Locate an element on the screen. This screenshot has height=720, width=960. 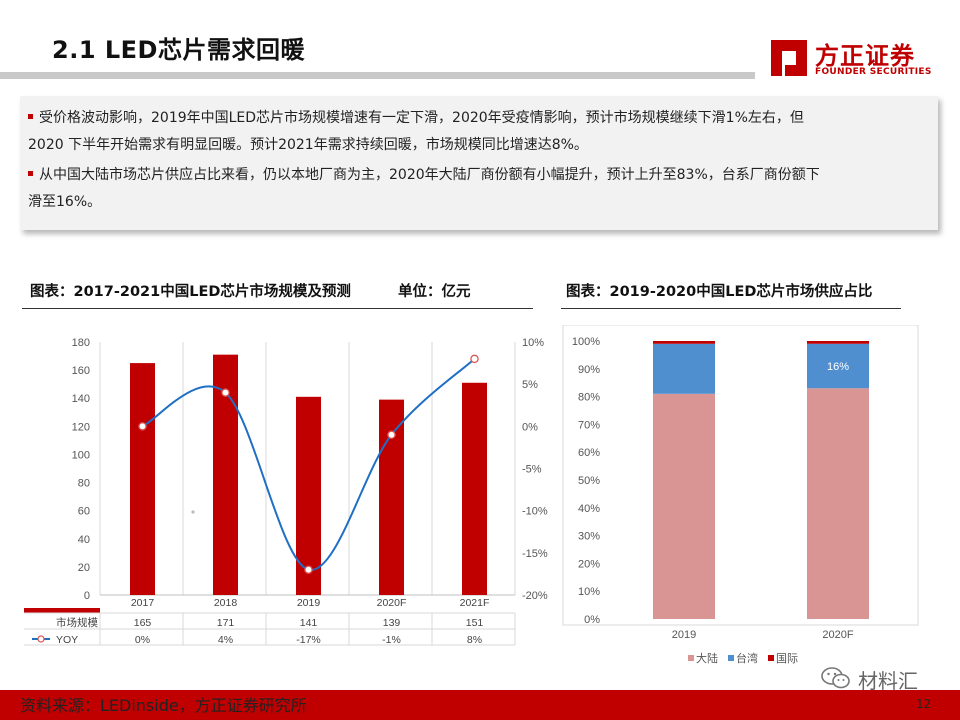
y-tick-label: 0 is located at coordinates (87, 596).